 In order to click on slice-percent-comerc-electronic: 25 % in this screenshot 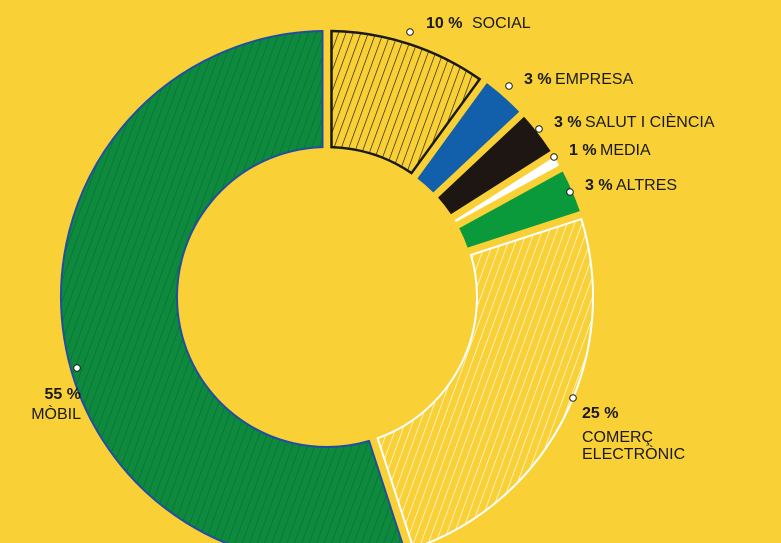, I will do `click(600, 413)`.